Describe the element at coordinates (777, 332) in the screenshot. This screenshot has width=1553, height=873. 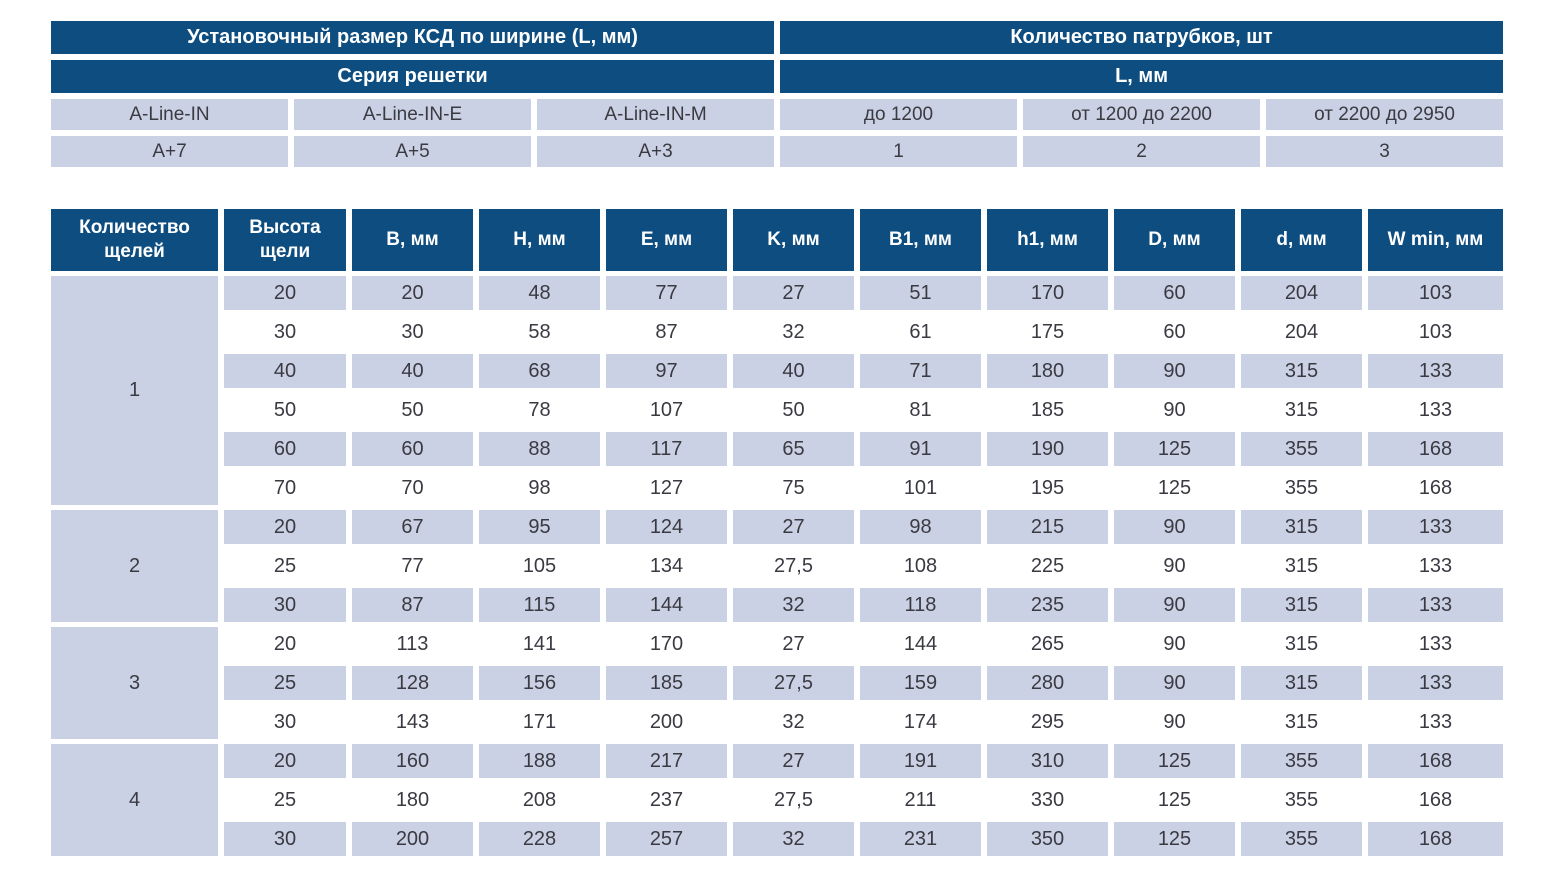
I see `table-row: 30 30 58 87 32 61 175 60 204 103` at that location.